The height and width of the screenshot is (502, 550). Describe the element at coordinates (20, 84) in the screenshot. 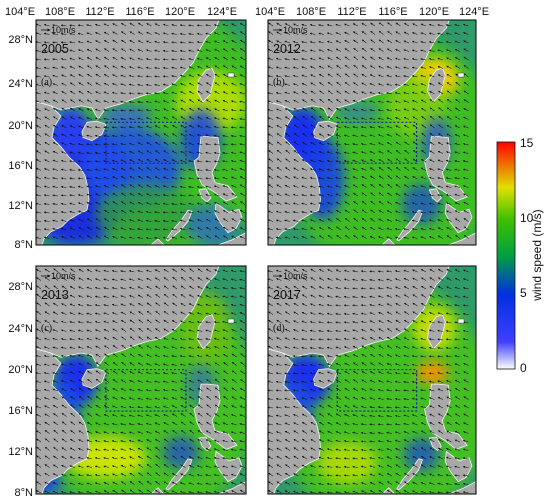

I see `lat-tick: 24°N` at that location.